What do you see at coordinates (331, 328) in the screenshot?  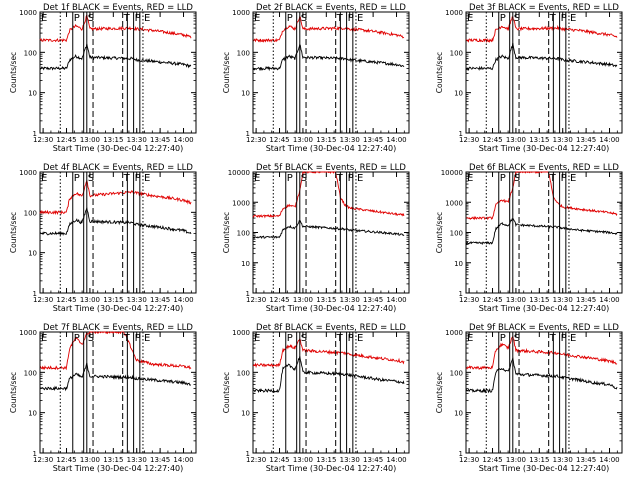 I see `chart-title: Det 8f BLACK = Events, RED = LLD` at bounding box center [331, 328].